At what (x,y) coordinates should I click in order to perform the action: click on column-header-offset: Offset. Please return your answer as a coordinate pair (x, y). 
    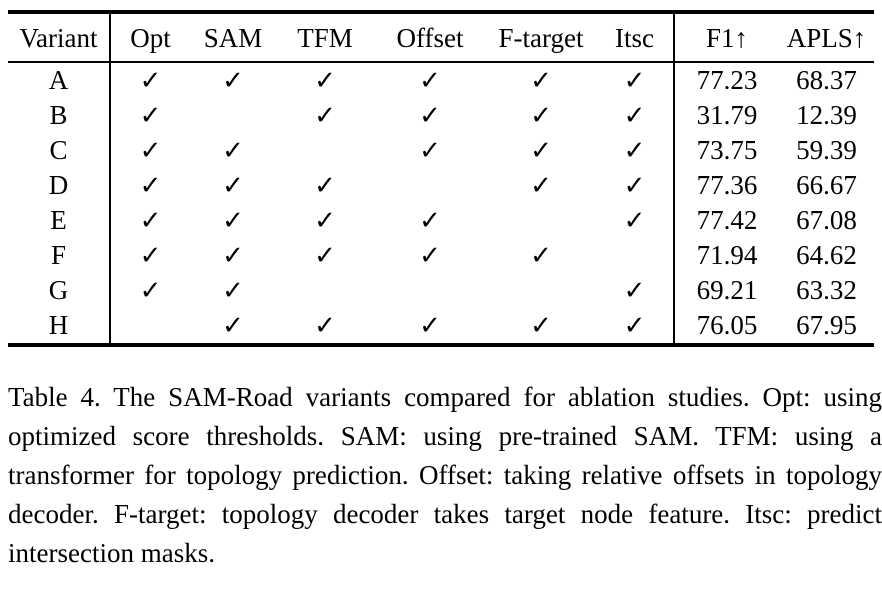
    Looking at the image, I should click on (430, 37).